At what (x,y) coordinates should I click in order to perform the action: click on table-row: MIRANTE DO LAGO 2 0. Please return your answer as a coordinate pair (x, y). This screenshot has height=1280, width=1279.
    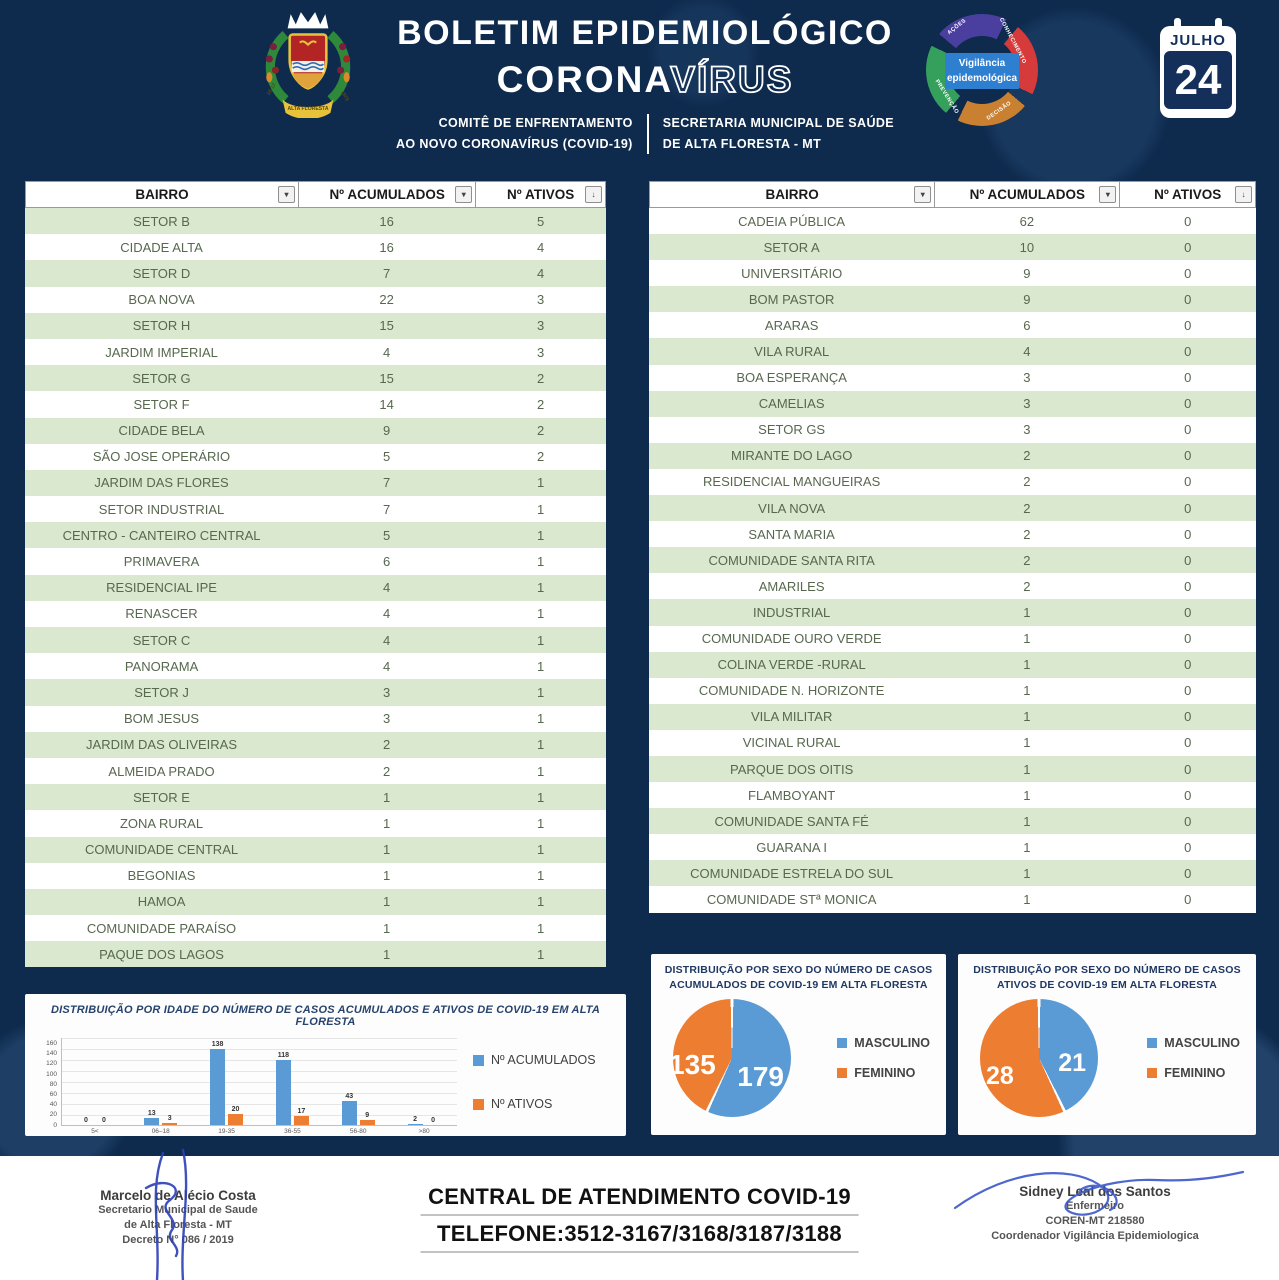
    Looking at the image, I should click on (952, 455).